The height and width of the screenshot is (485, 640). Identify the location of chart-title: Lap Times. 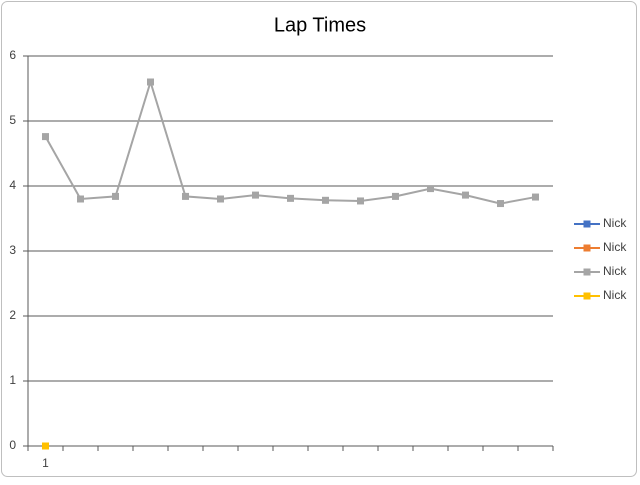
(320, 25).